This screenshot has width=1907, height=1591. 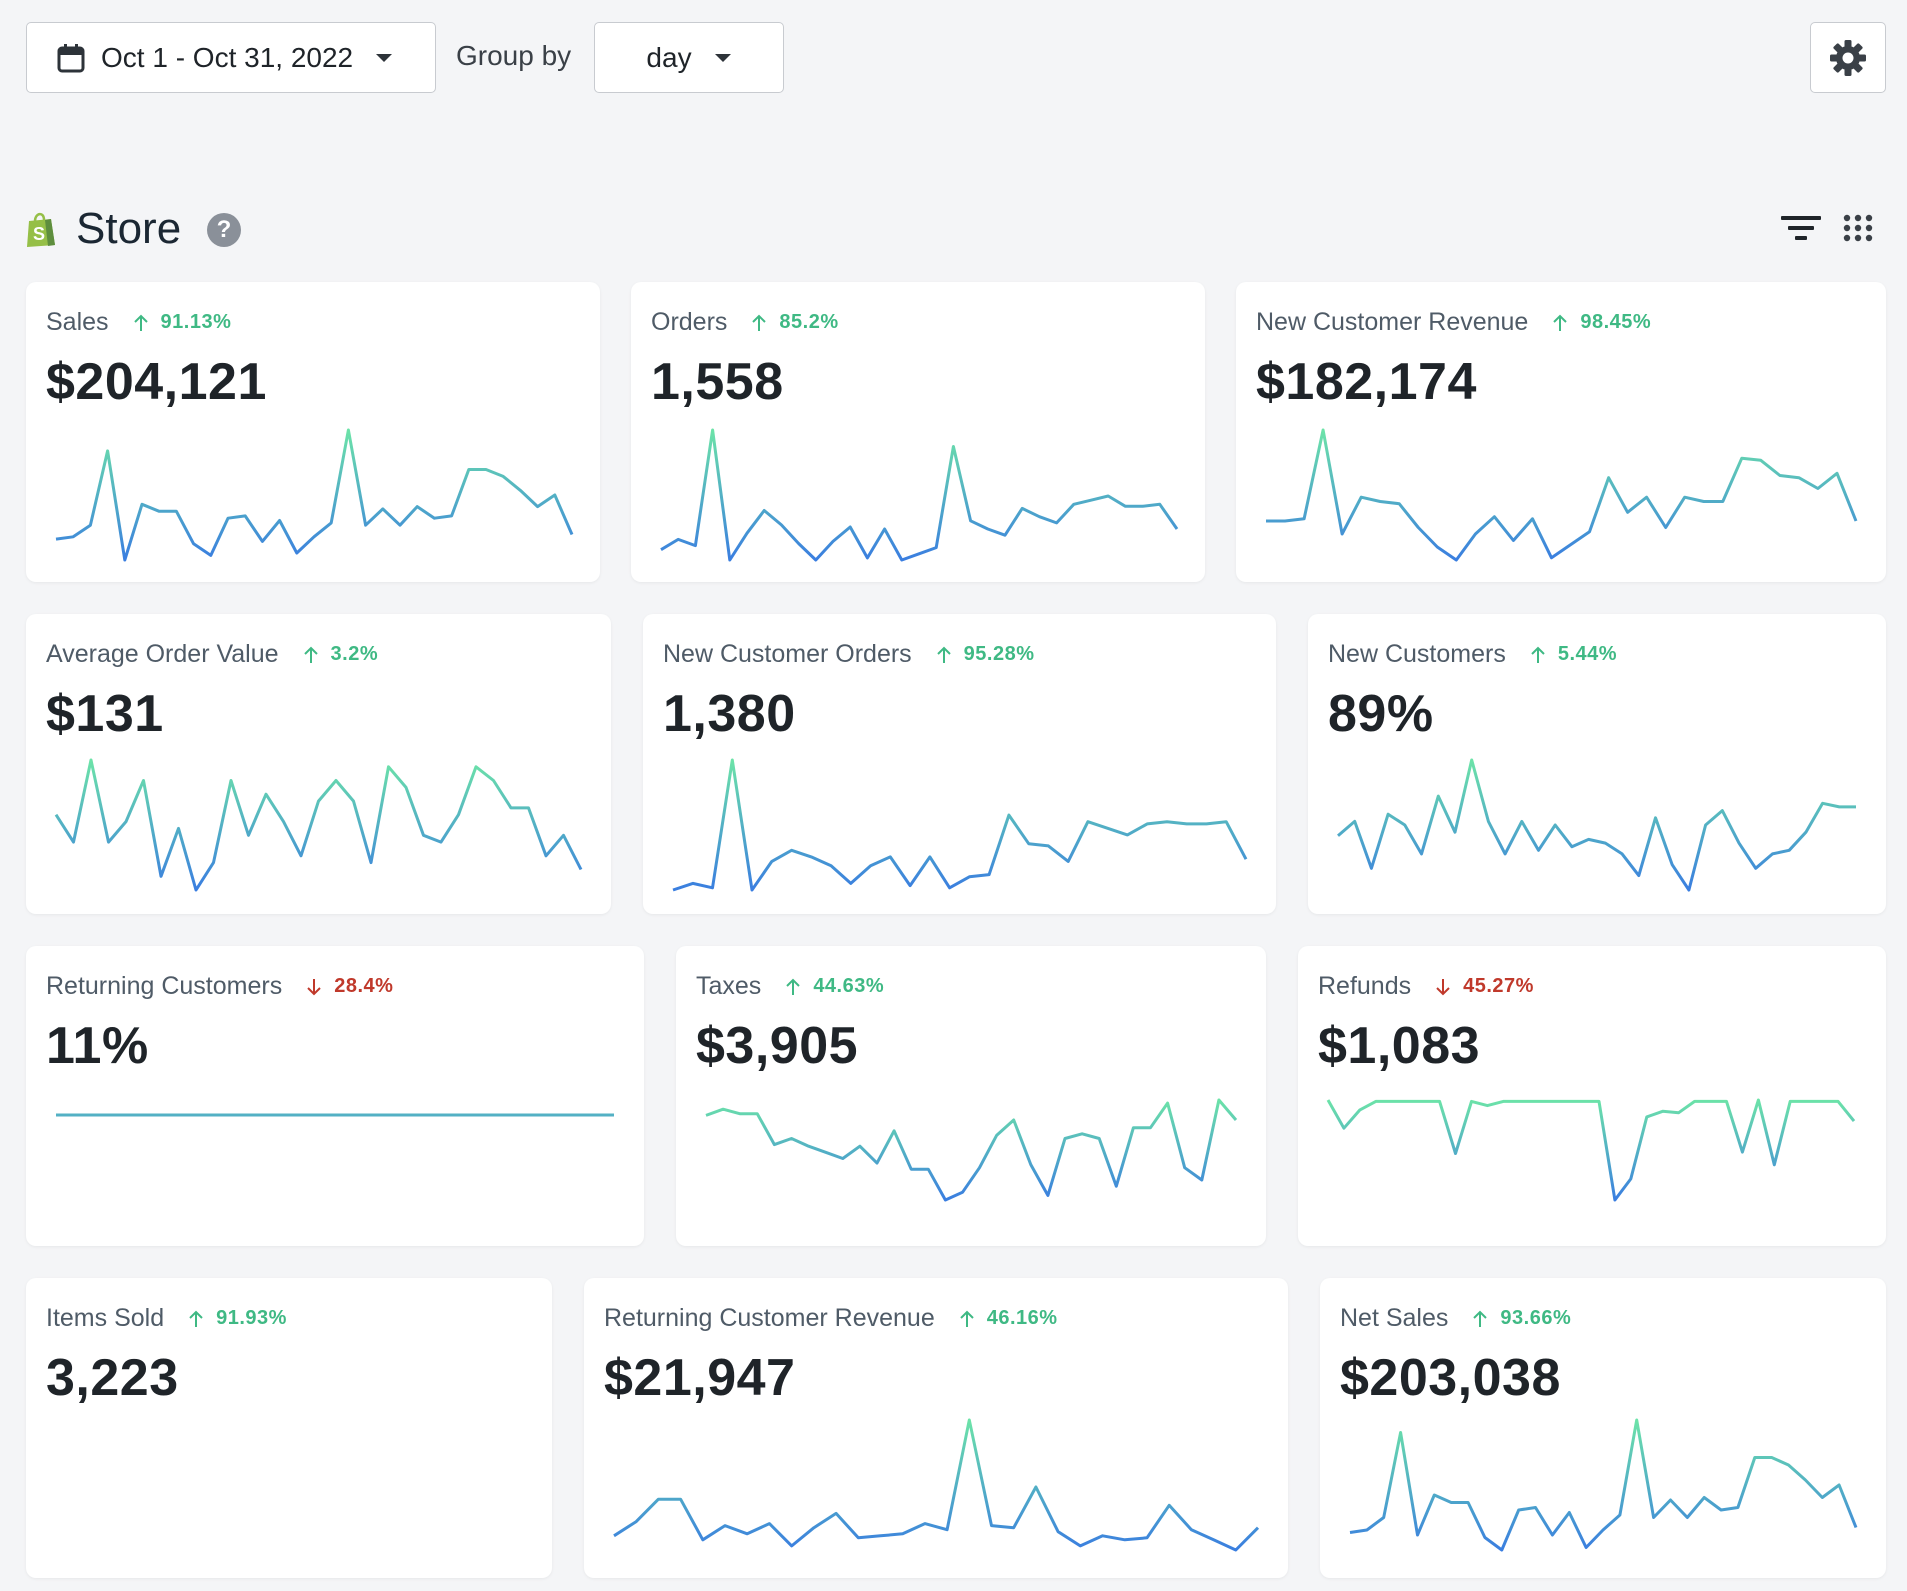 I want to click on metric-label: Net Sales, so click(x=1394, y=1318).